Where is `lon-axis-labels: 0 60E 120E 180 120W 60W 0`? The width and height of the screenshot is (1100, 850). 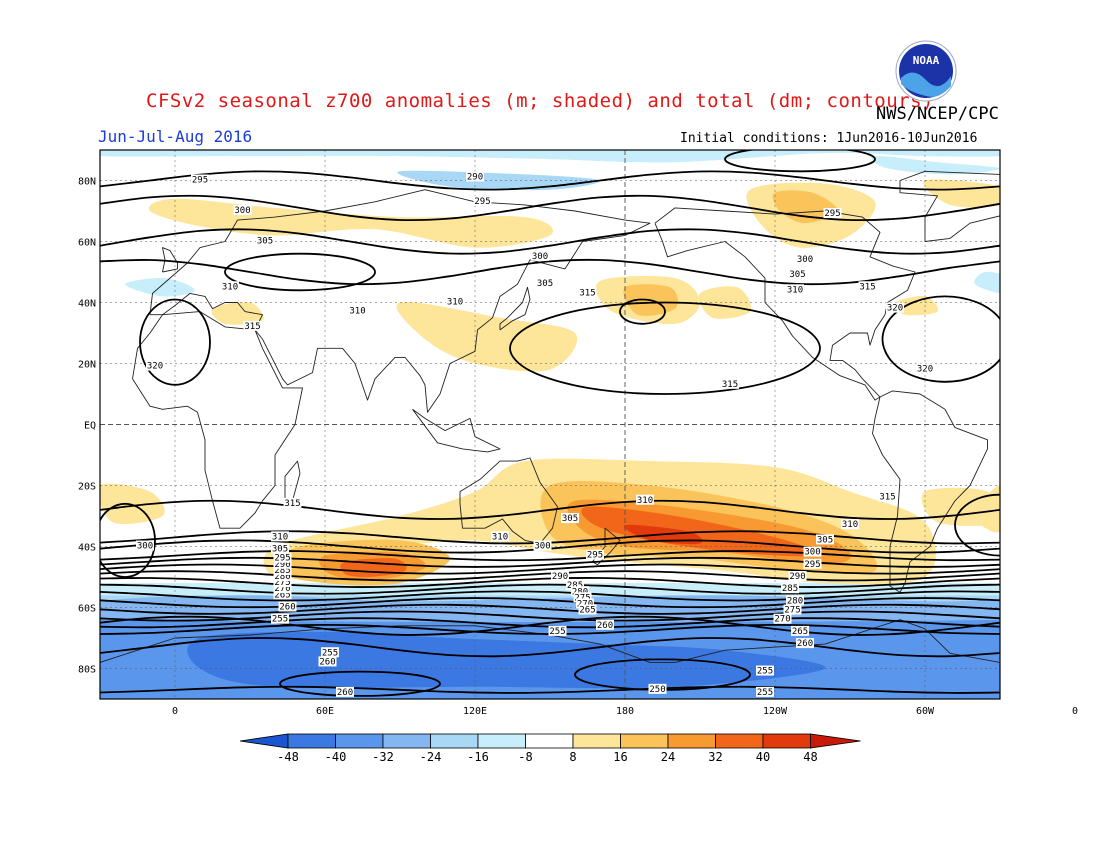
lon-axis-labels: 0 60E 120E 180 120W 60W 0 is located at coordinates (625, 711).